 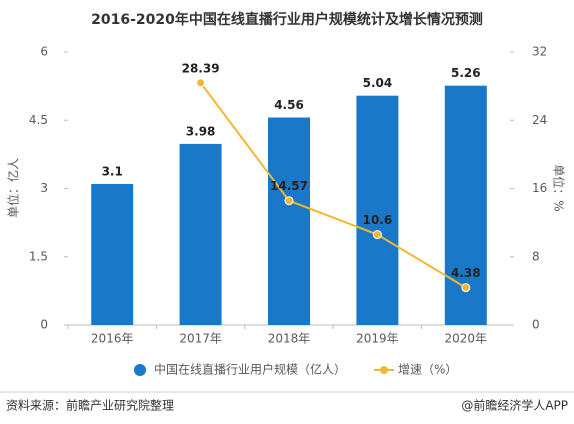 What do you see at coordinates (90, 405) in the screenshot?
I see `source: 资料来源：前瞻产业研究院整理` at bounding box center [90, 405].